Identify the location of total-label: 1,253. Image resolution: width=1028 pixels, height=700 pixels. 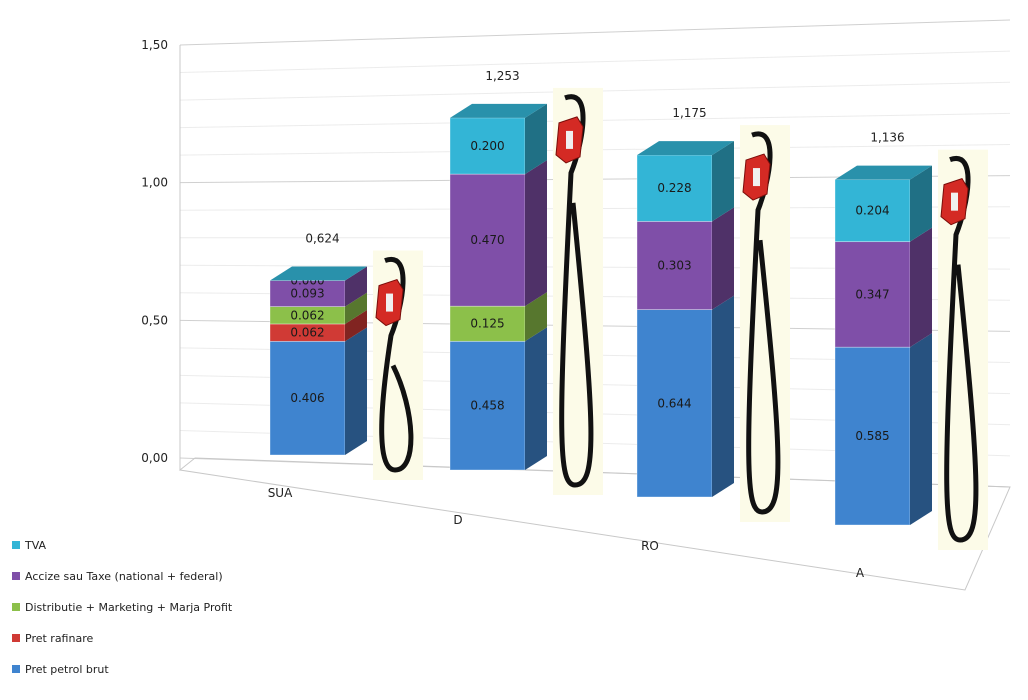
(502, 76).